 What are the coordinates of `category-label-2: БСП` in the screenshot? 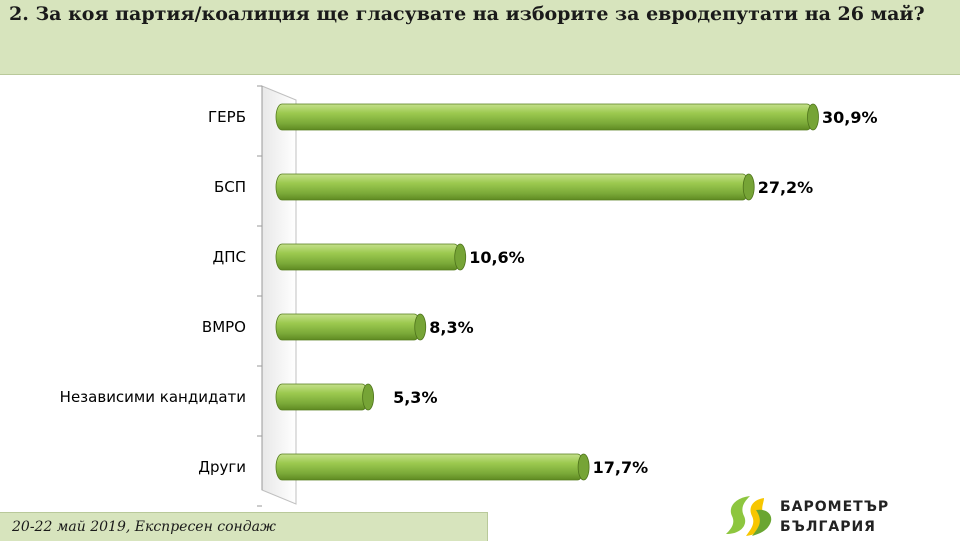 It's located at (230, 187).